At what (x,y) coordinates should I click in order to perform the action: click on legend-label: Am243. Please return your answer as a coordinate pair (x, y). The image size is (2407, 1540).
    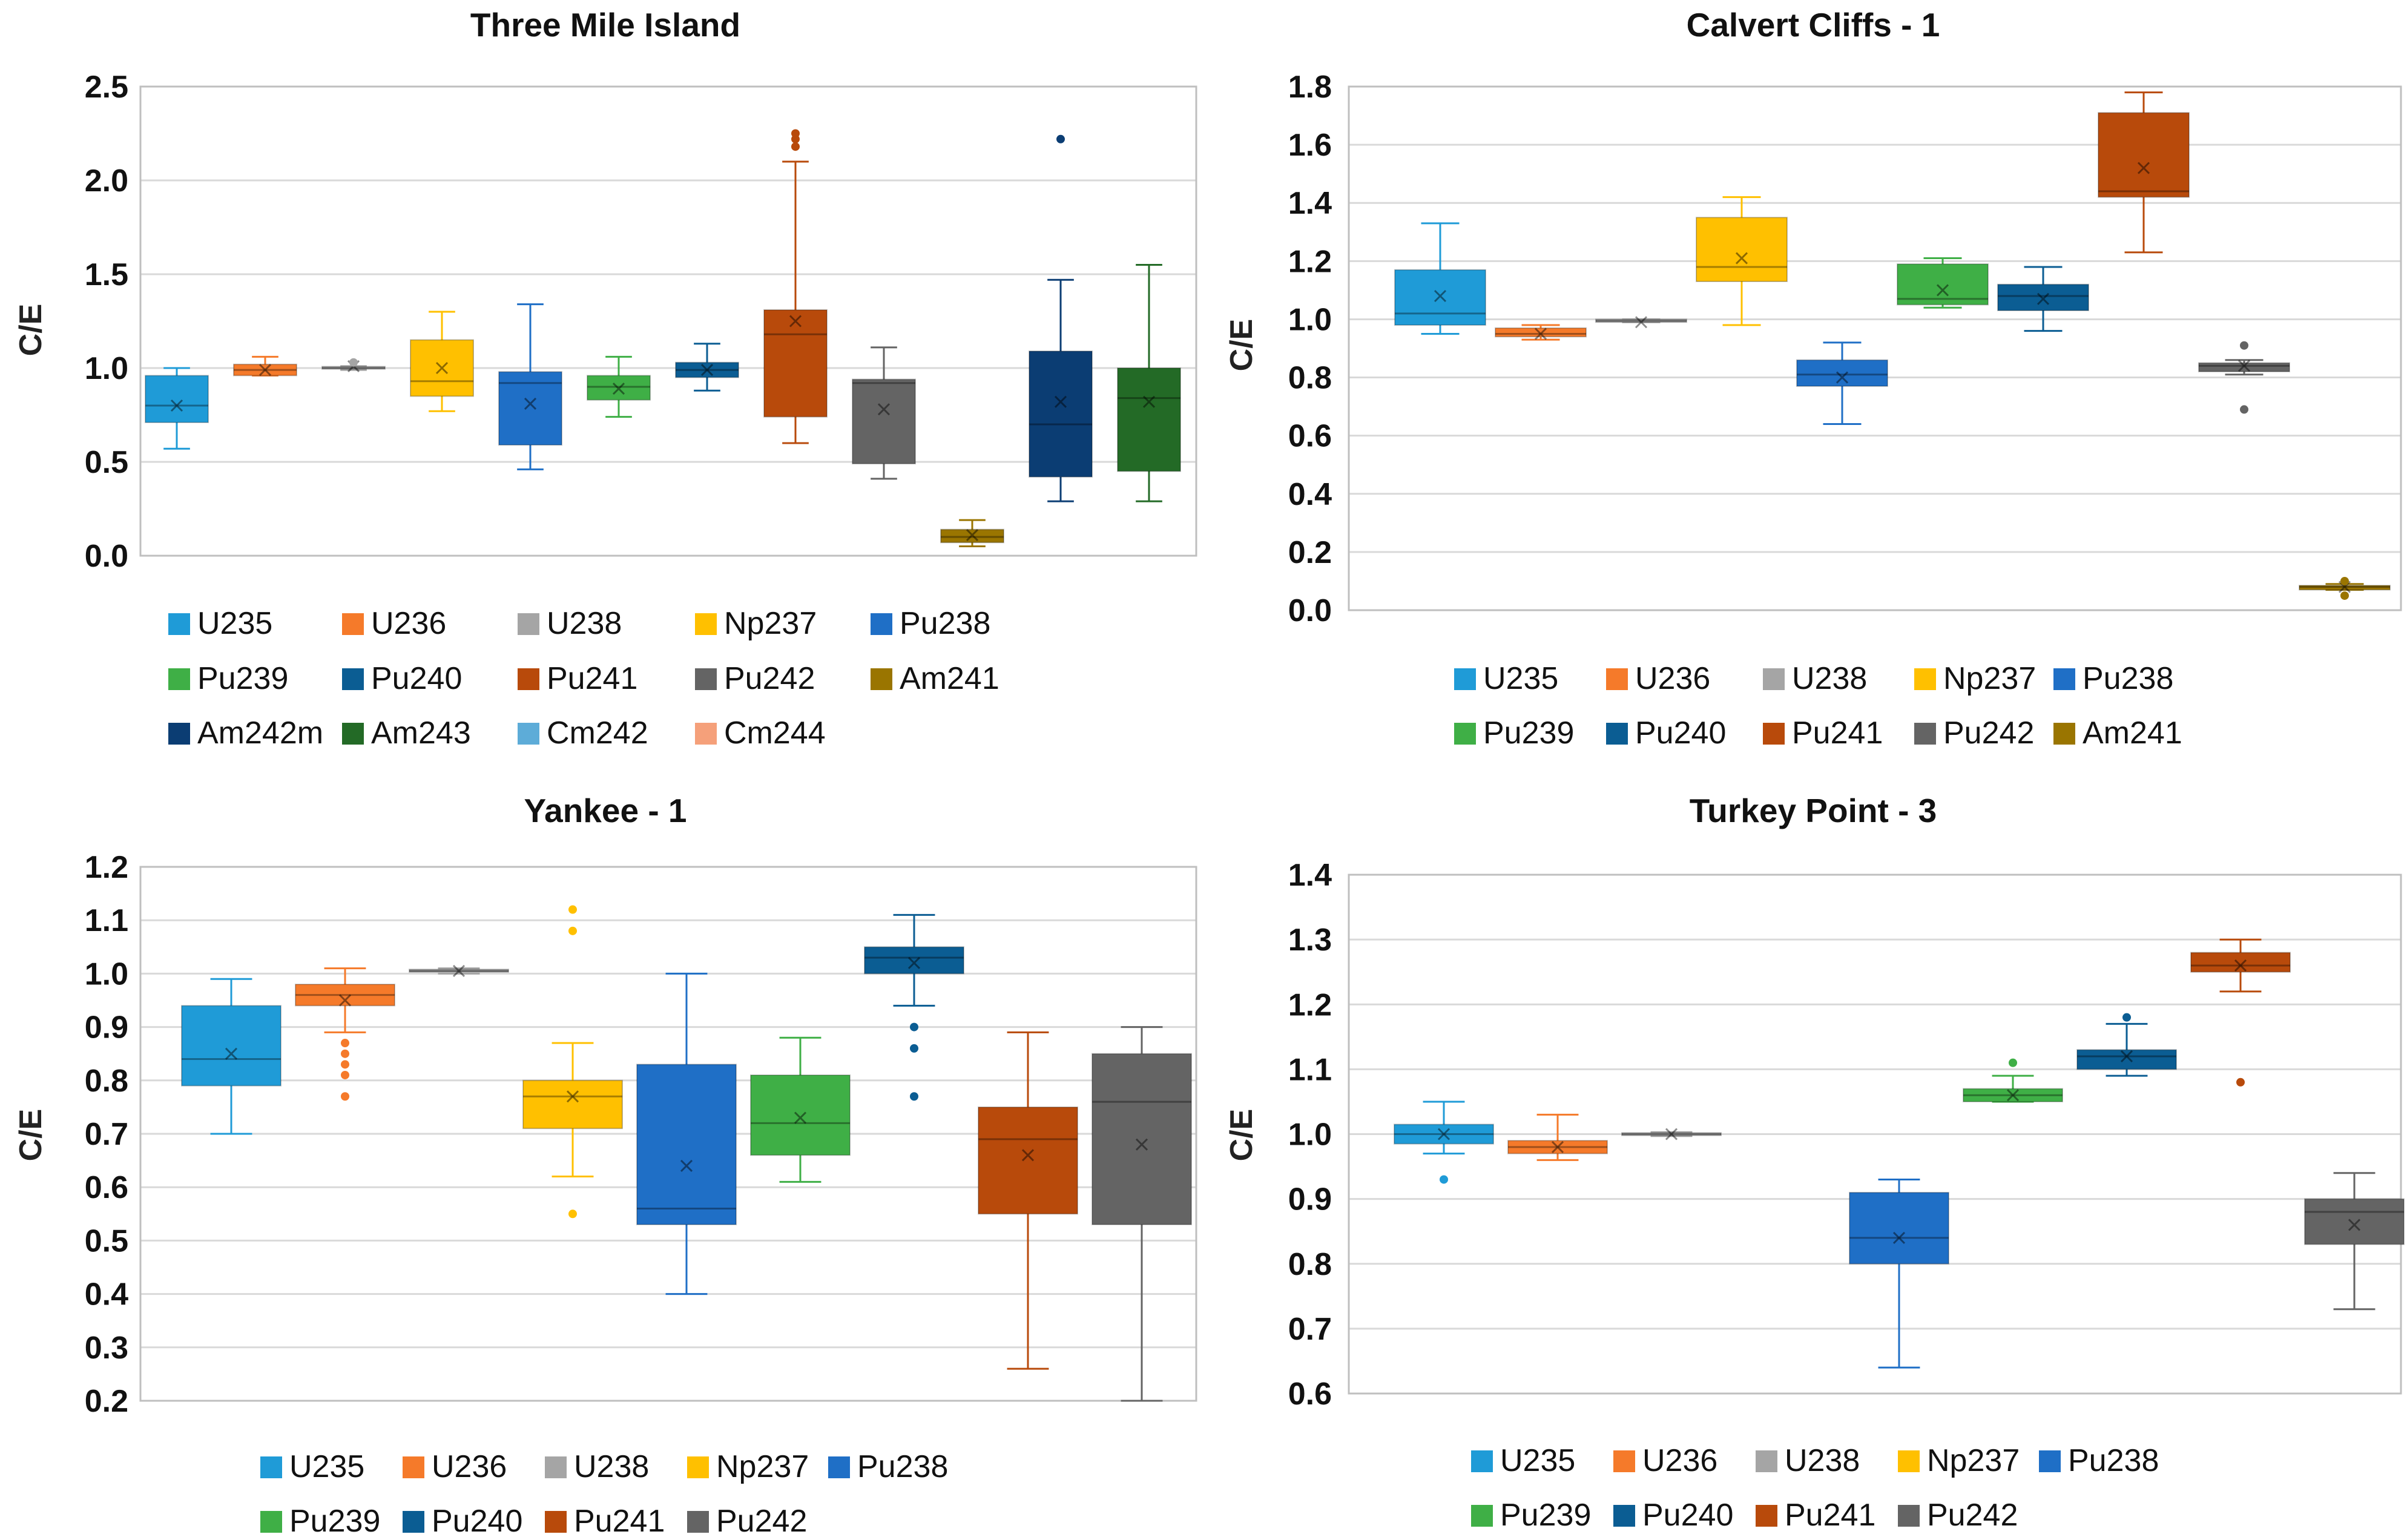
    Looking at the image, I should click on (421, 733).